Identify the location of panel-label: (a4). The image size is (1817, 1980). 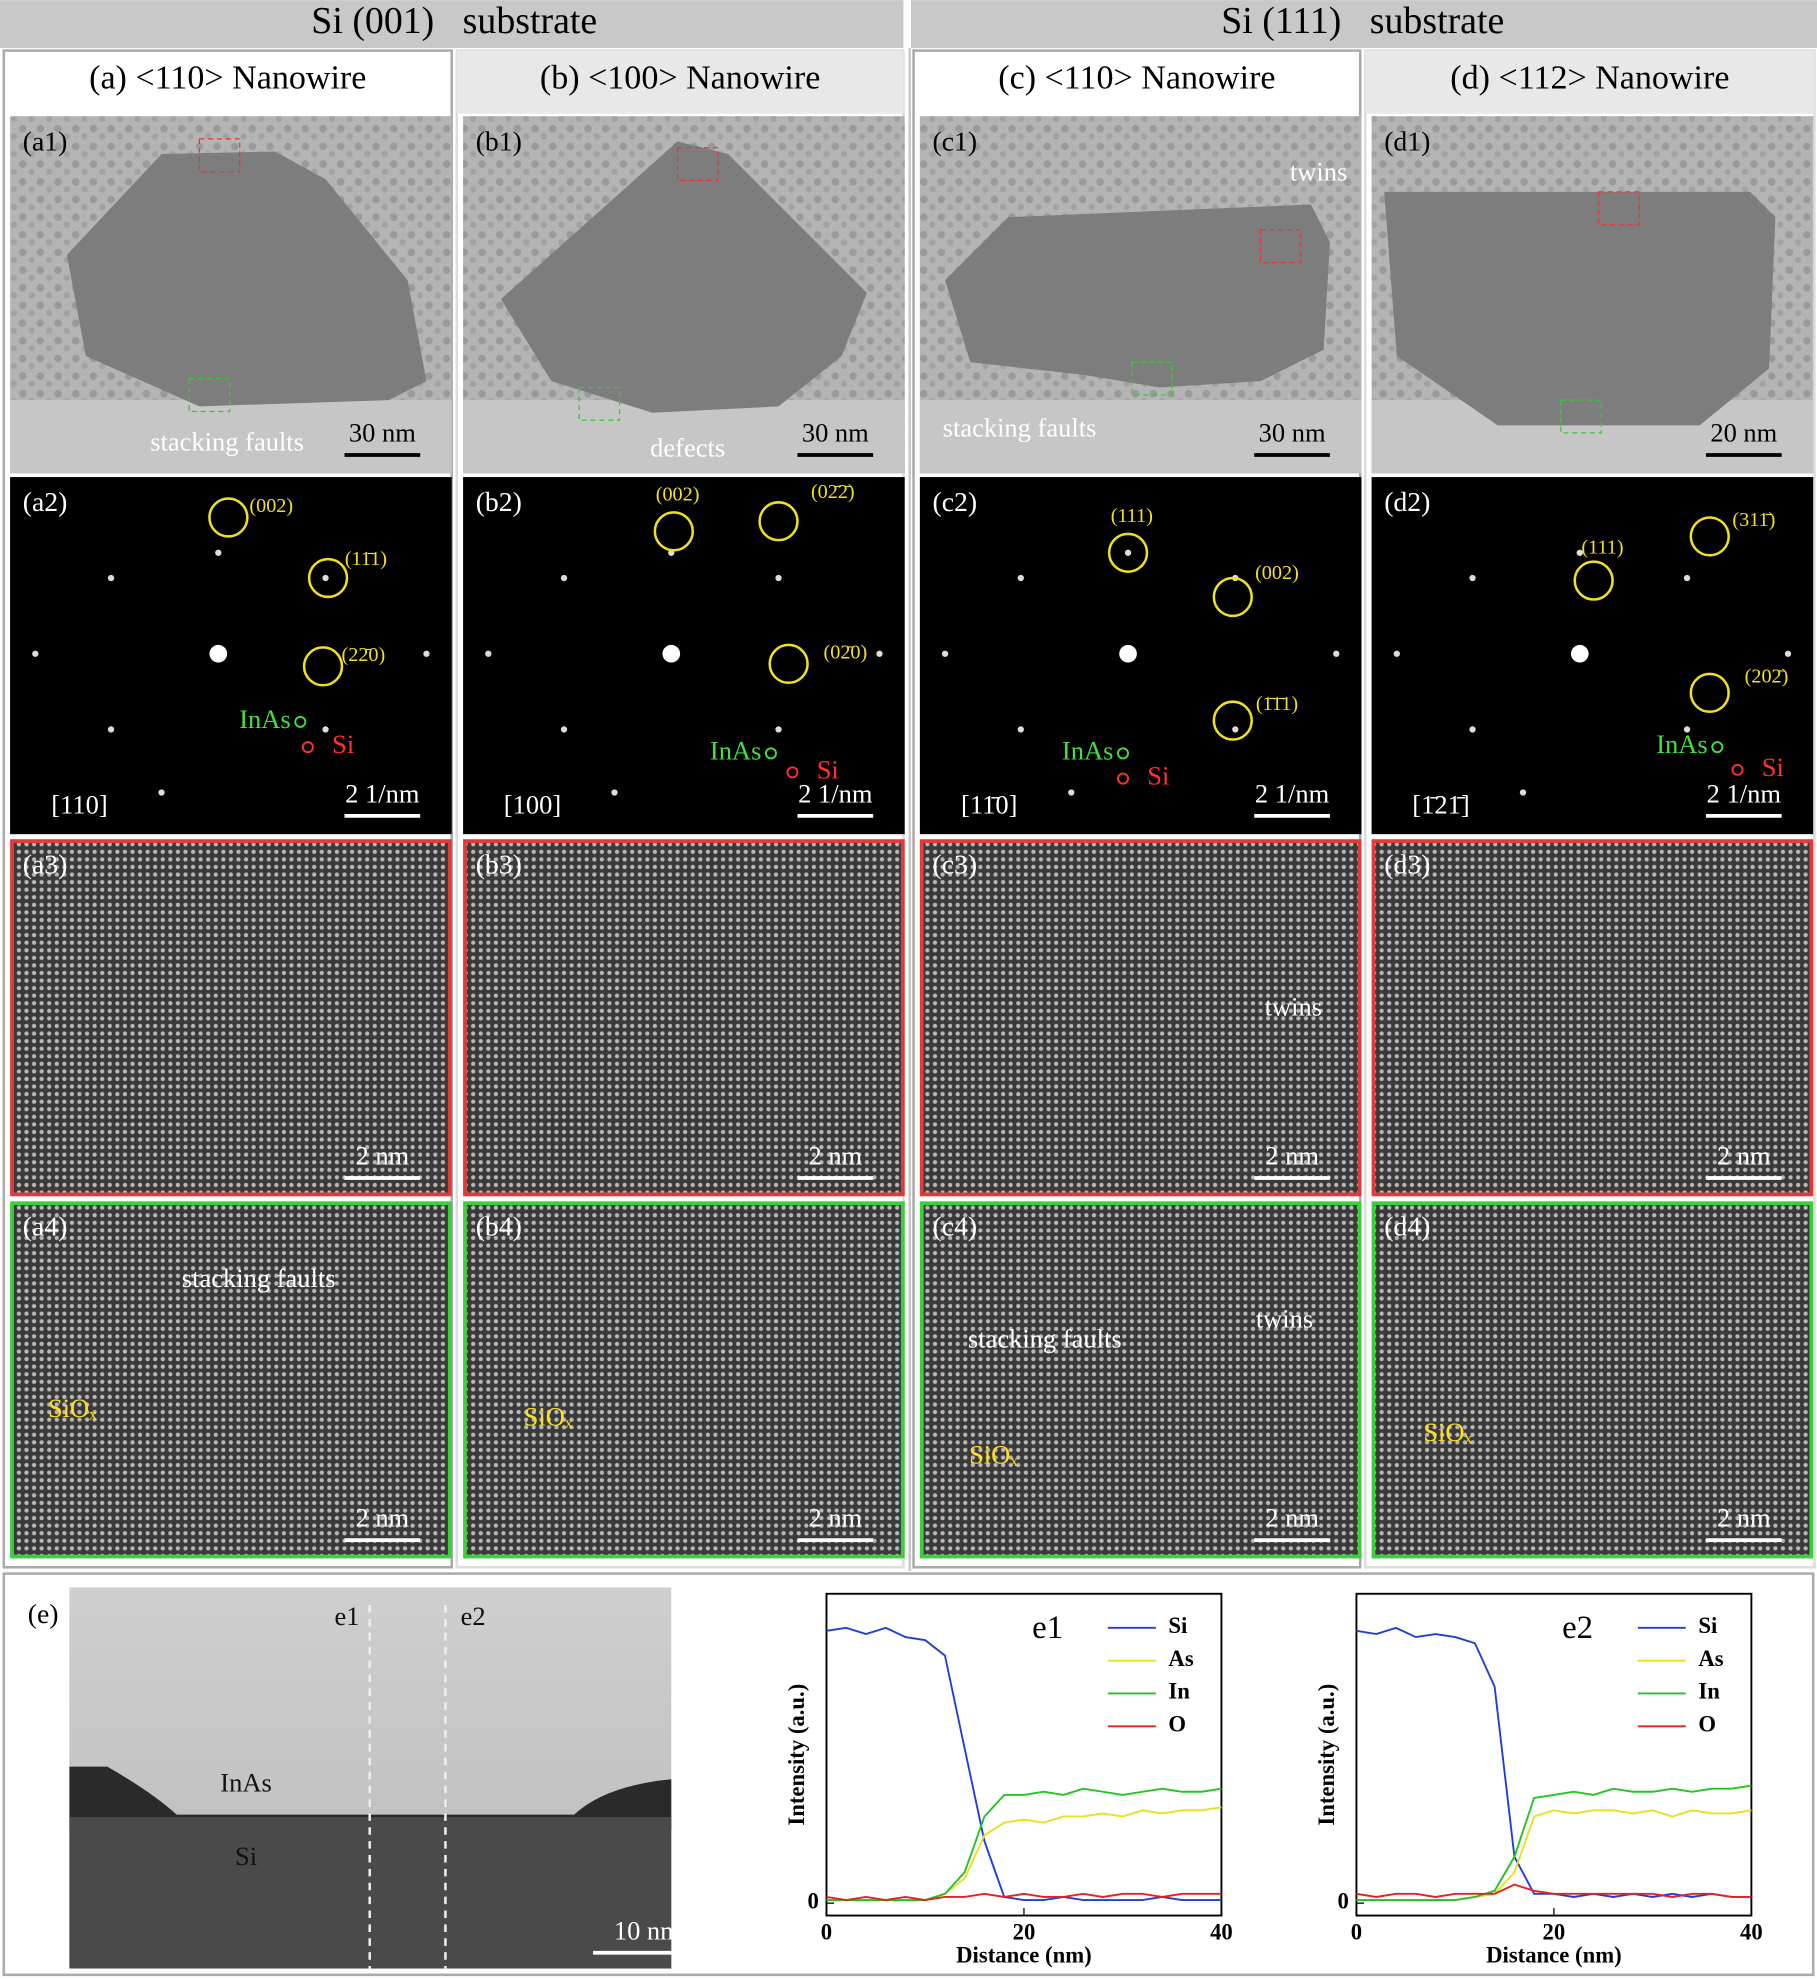
(45, 1226).